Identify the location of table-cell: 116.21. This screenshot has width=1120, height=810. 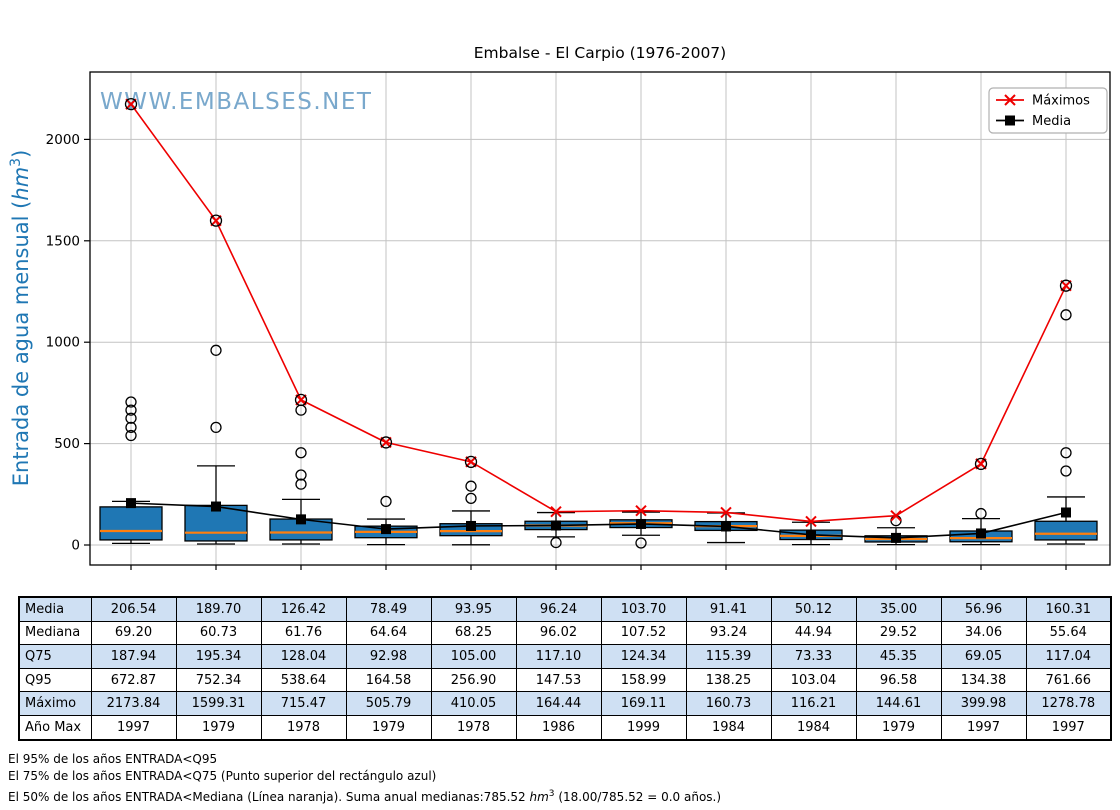
(813, 703).